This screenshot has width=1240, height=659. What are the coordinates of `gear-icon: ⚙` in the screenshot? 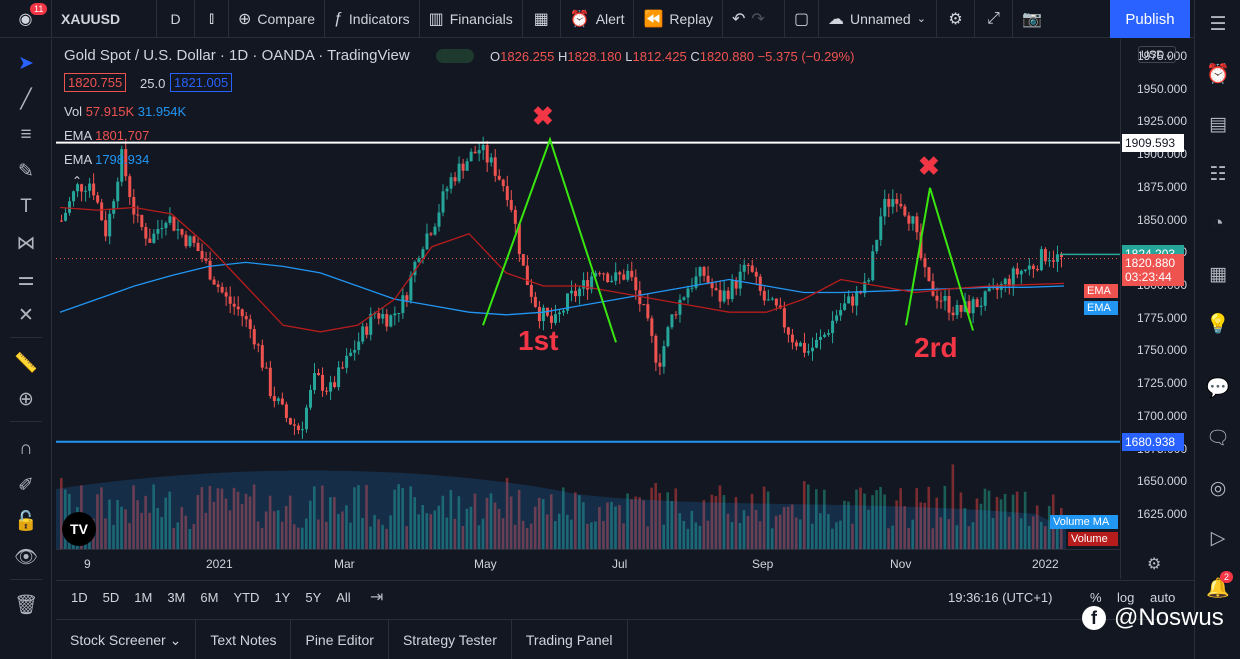 It's located at (1154, 564).